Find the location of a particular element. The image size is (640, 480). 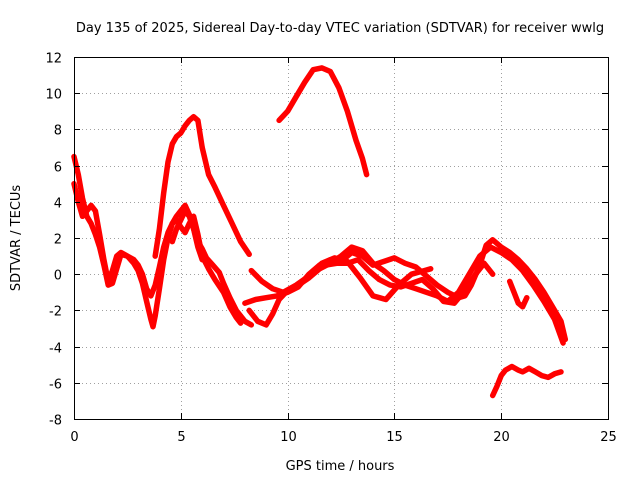

y-tick-label: 0 is located at coordinates (58, 276).